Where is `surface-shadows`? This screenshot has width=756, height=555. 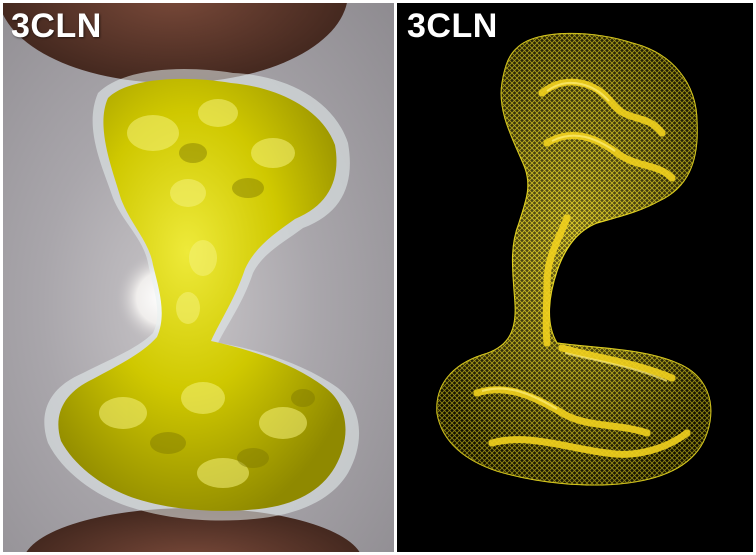 surface-shadows is located at coordinates (232, 305).